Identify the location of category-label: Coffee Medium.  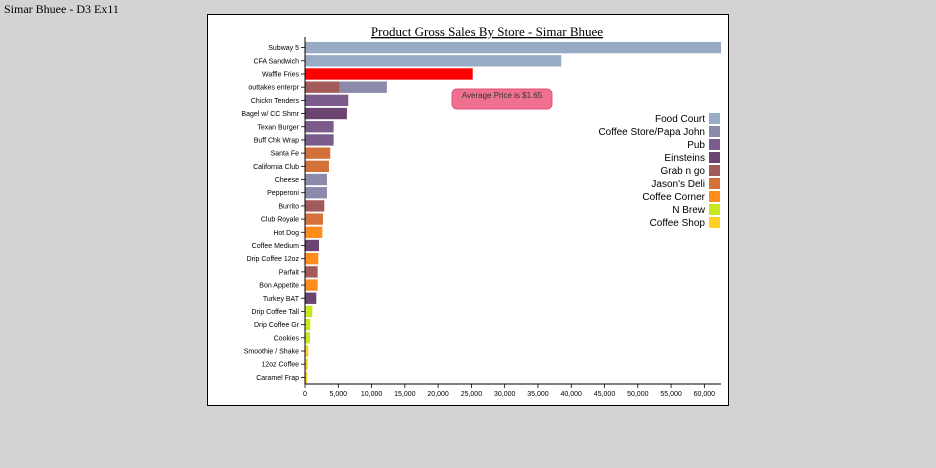
(276, 246).